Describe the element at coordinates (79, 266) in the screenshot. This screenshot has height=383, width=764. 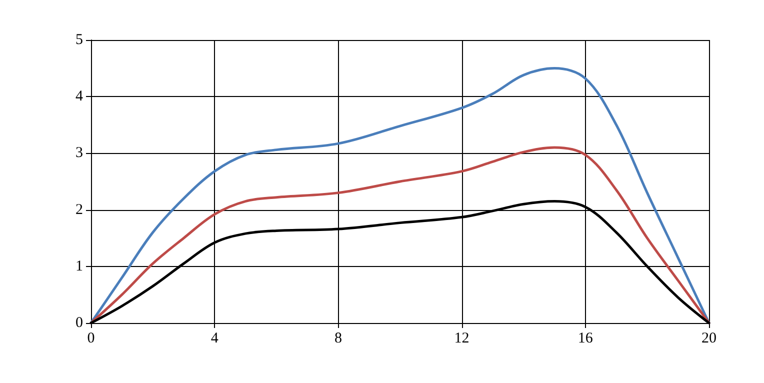
I see `y-tick-label: 1` at that location.